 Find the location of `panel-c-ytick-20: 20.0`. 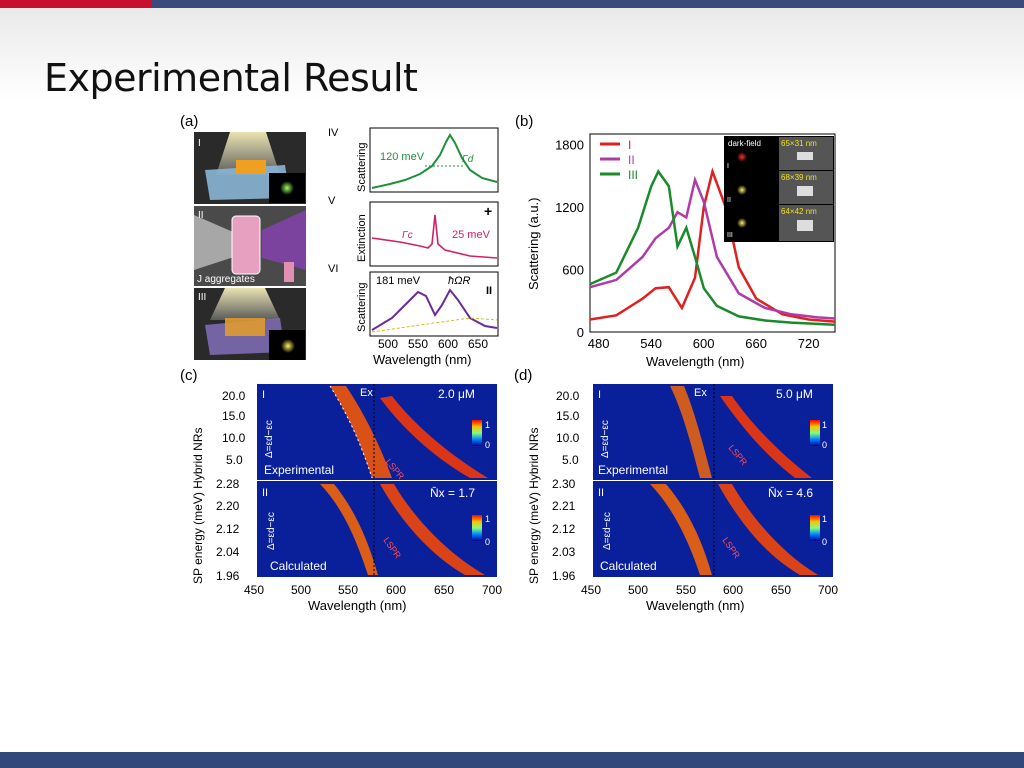

panel-c-ytick-20: 20.0 is located at coordinates (234, 396).